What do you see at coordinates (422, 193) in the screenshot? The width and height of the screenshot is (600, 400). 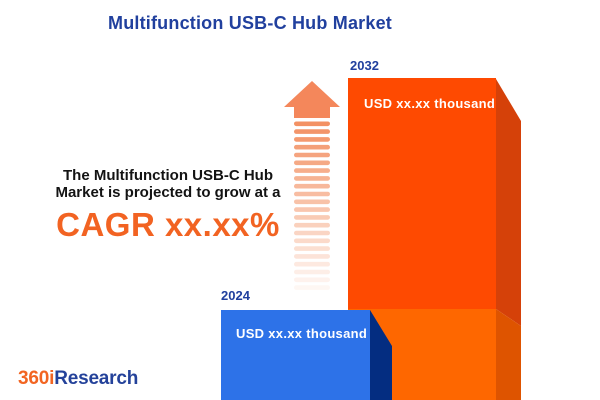 I see `bar-2032-front-upper` at bounding box center [422, 193].